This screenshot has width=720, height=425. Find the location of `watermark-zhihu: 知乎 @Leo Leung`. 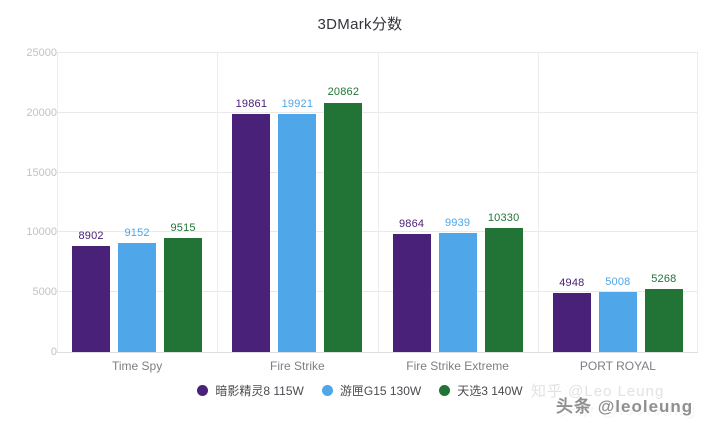

watermark-zhihu: 知乎 @Leo Leung is located at coordinates (598, 391).